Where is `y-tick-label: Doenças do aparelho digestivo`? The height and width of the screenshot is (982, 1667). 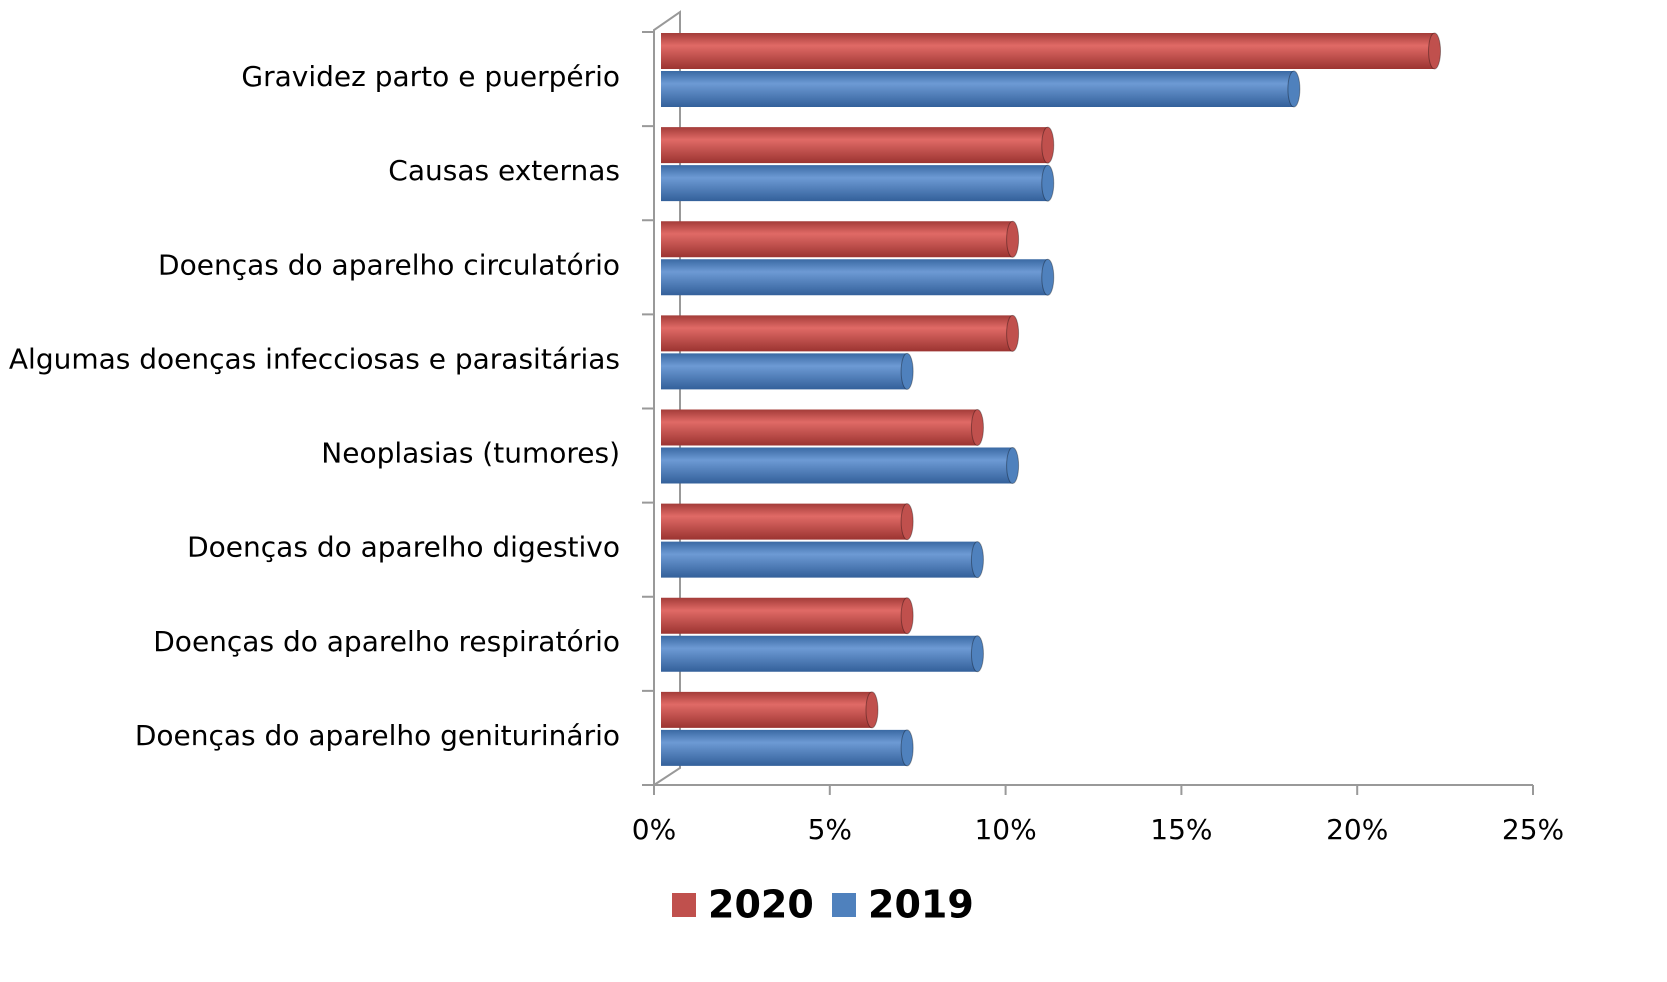 y-tick-label: Doenças do aparelho digestivo is located at coordinates (403, 547).